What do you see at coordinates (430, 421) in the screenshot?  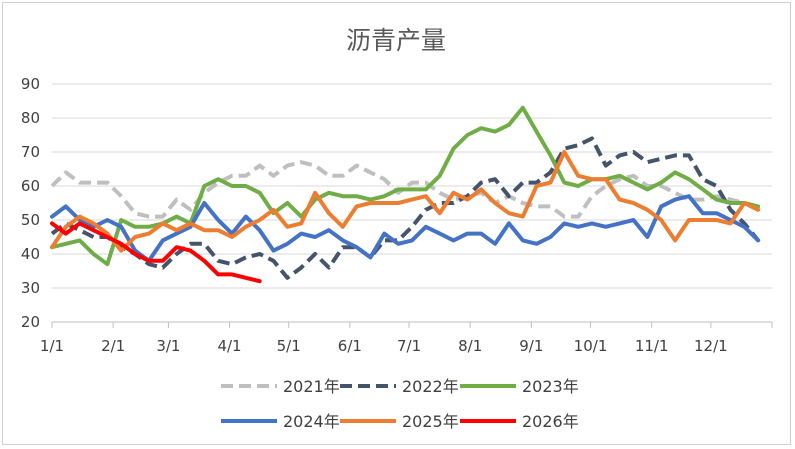 I see `legend-label: 2025年` at bounding box center [430, 421].